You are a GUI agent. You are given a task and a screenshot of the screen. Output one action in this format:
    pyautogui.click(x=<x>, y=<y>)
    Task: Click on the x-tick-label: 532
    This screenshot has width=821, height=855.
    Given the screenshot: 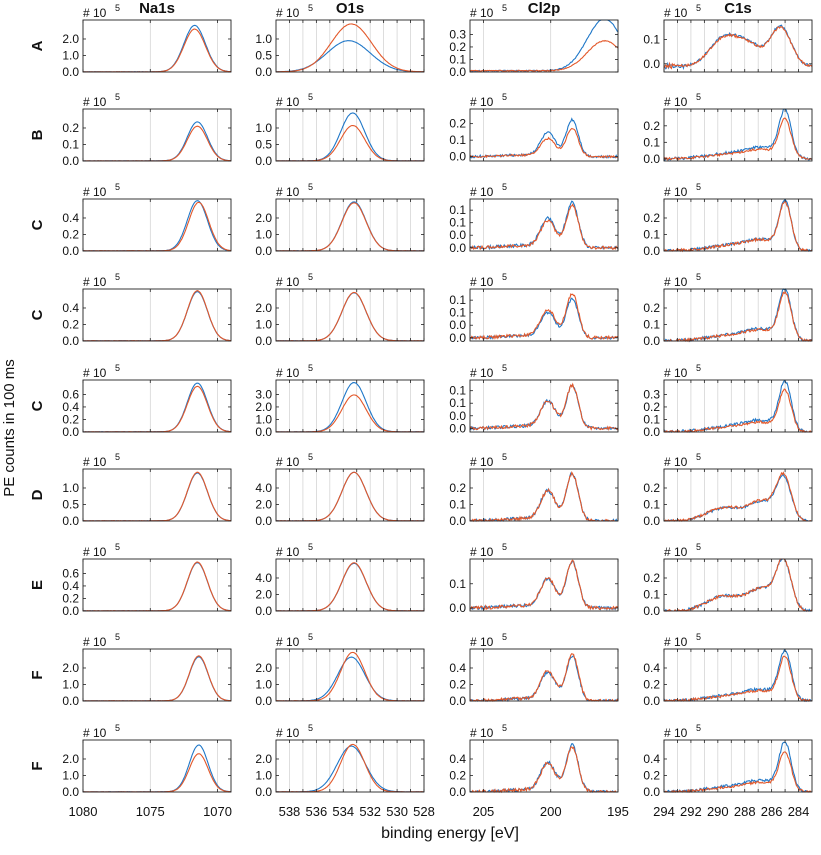 What is the action you would take?
    pyautogui.click(x=370, y=811)
    